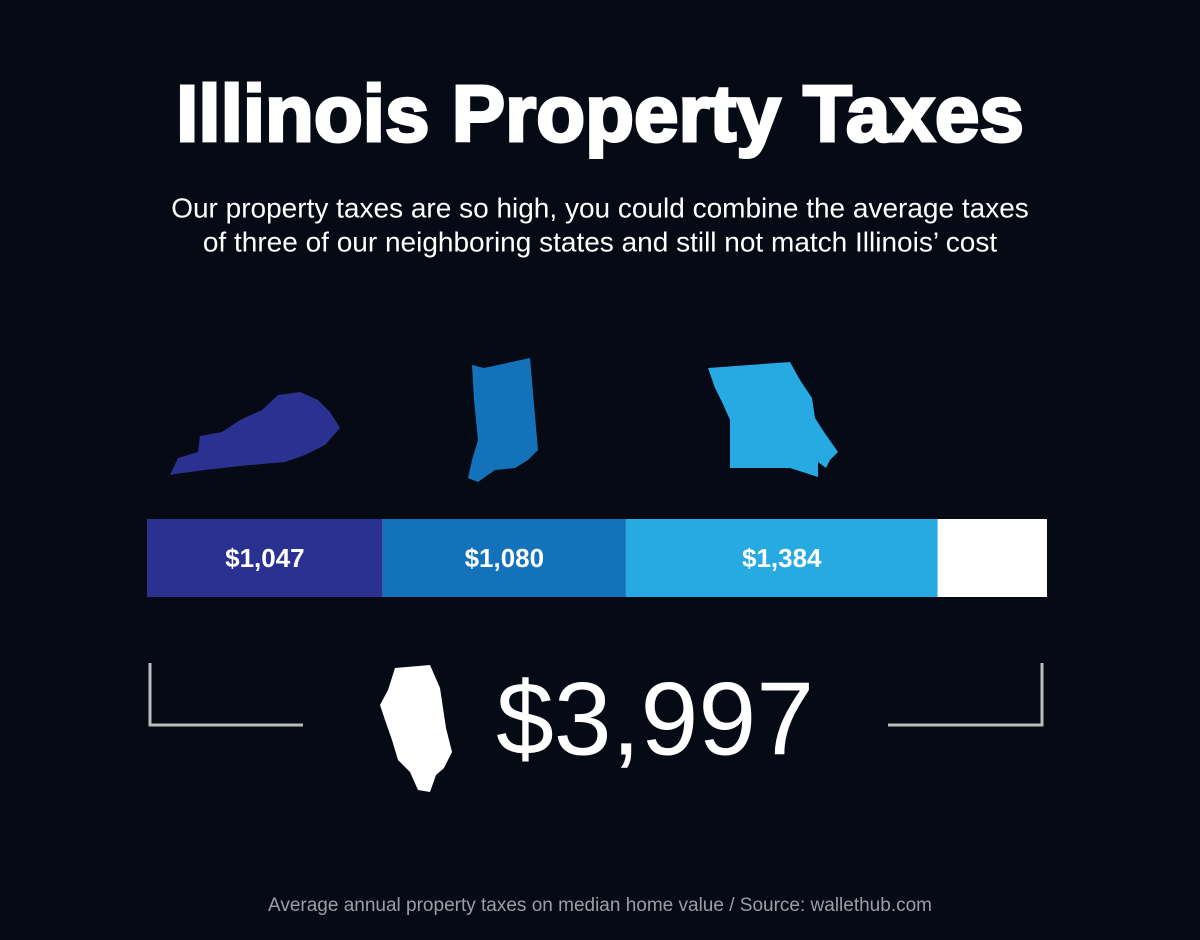 The width and height of the screenshot is (1200, 940). I want to click on illinois-icon, so click(416, 728).